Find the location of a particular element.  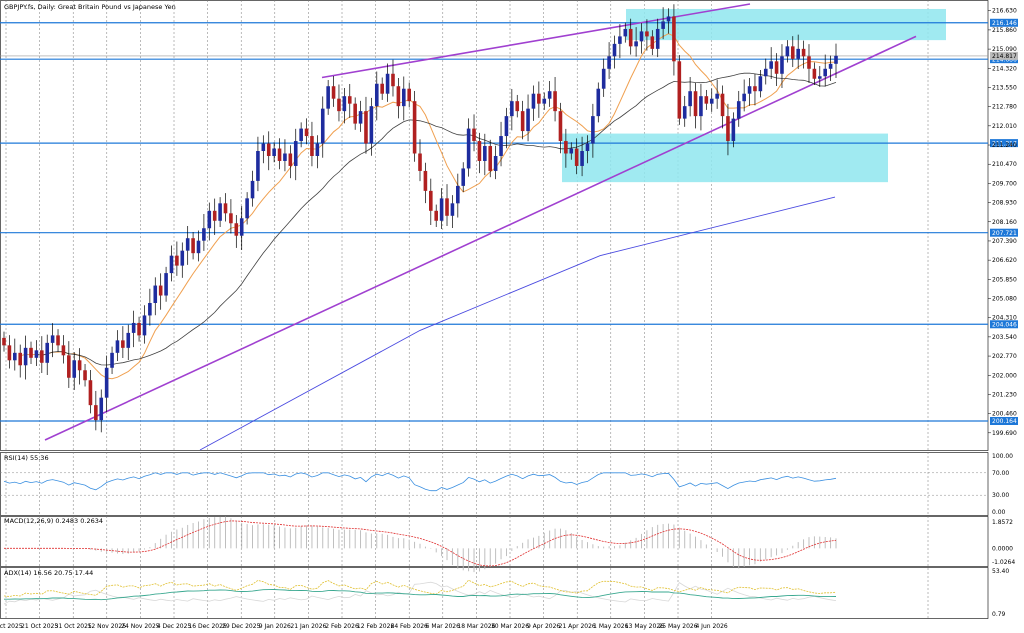

y-tick-label: 212.780 is located at coordinates (1004, 107).